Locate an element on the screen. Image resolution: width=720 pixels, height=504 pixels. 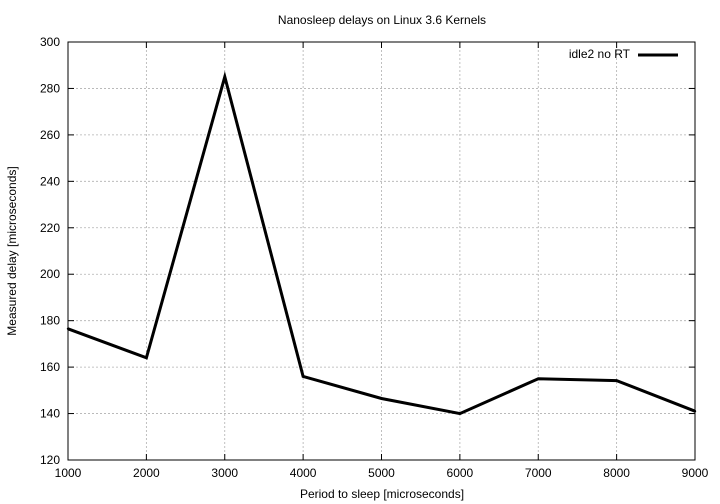
y-tick-label: 280 is located at coordinates (50, 88).